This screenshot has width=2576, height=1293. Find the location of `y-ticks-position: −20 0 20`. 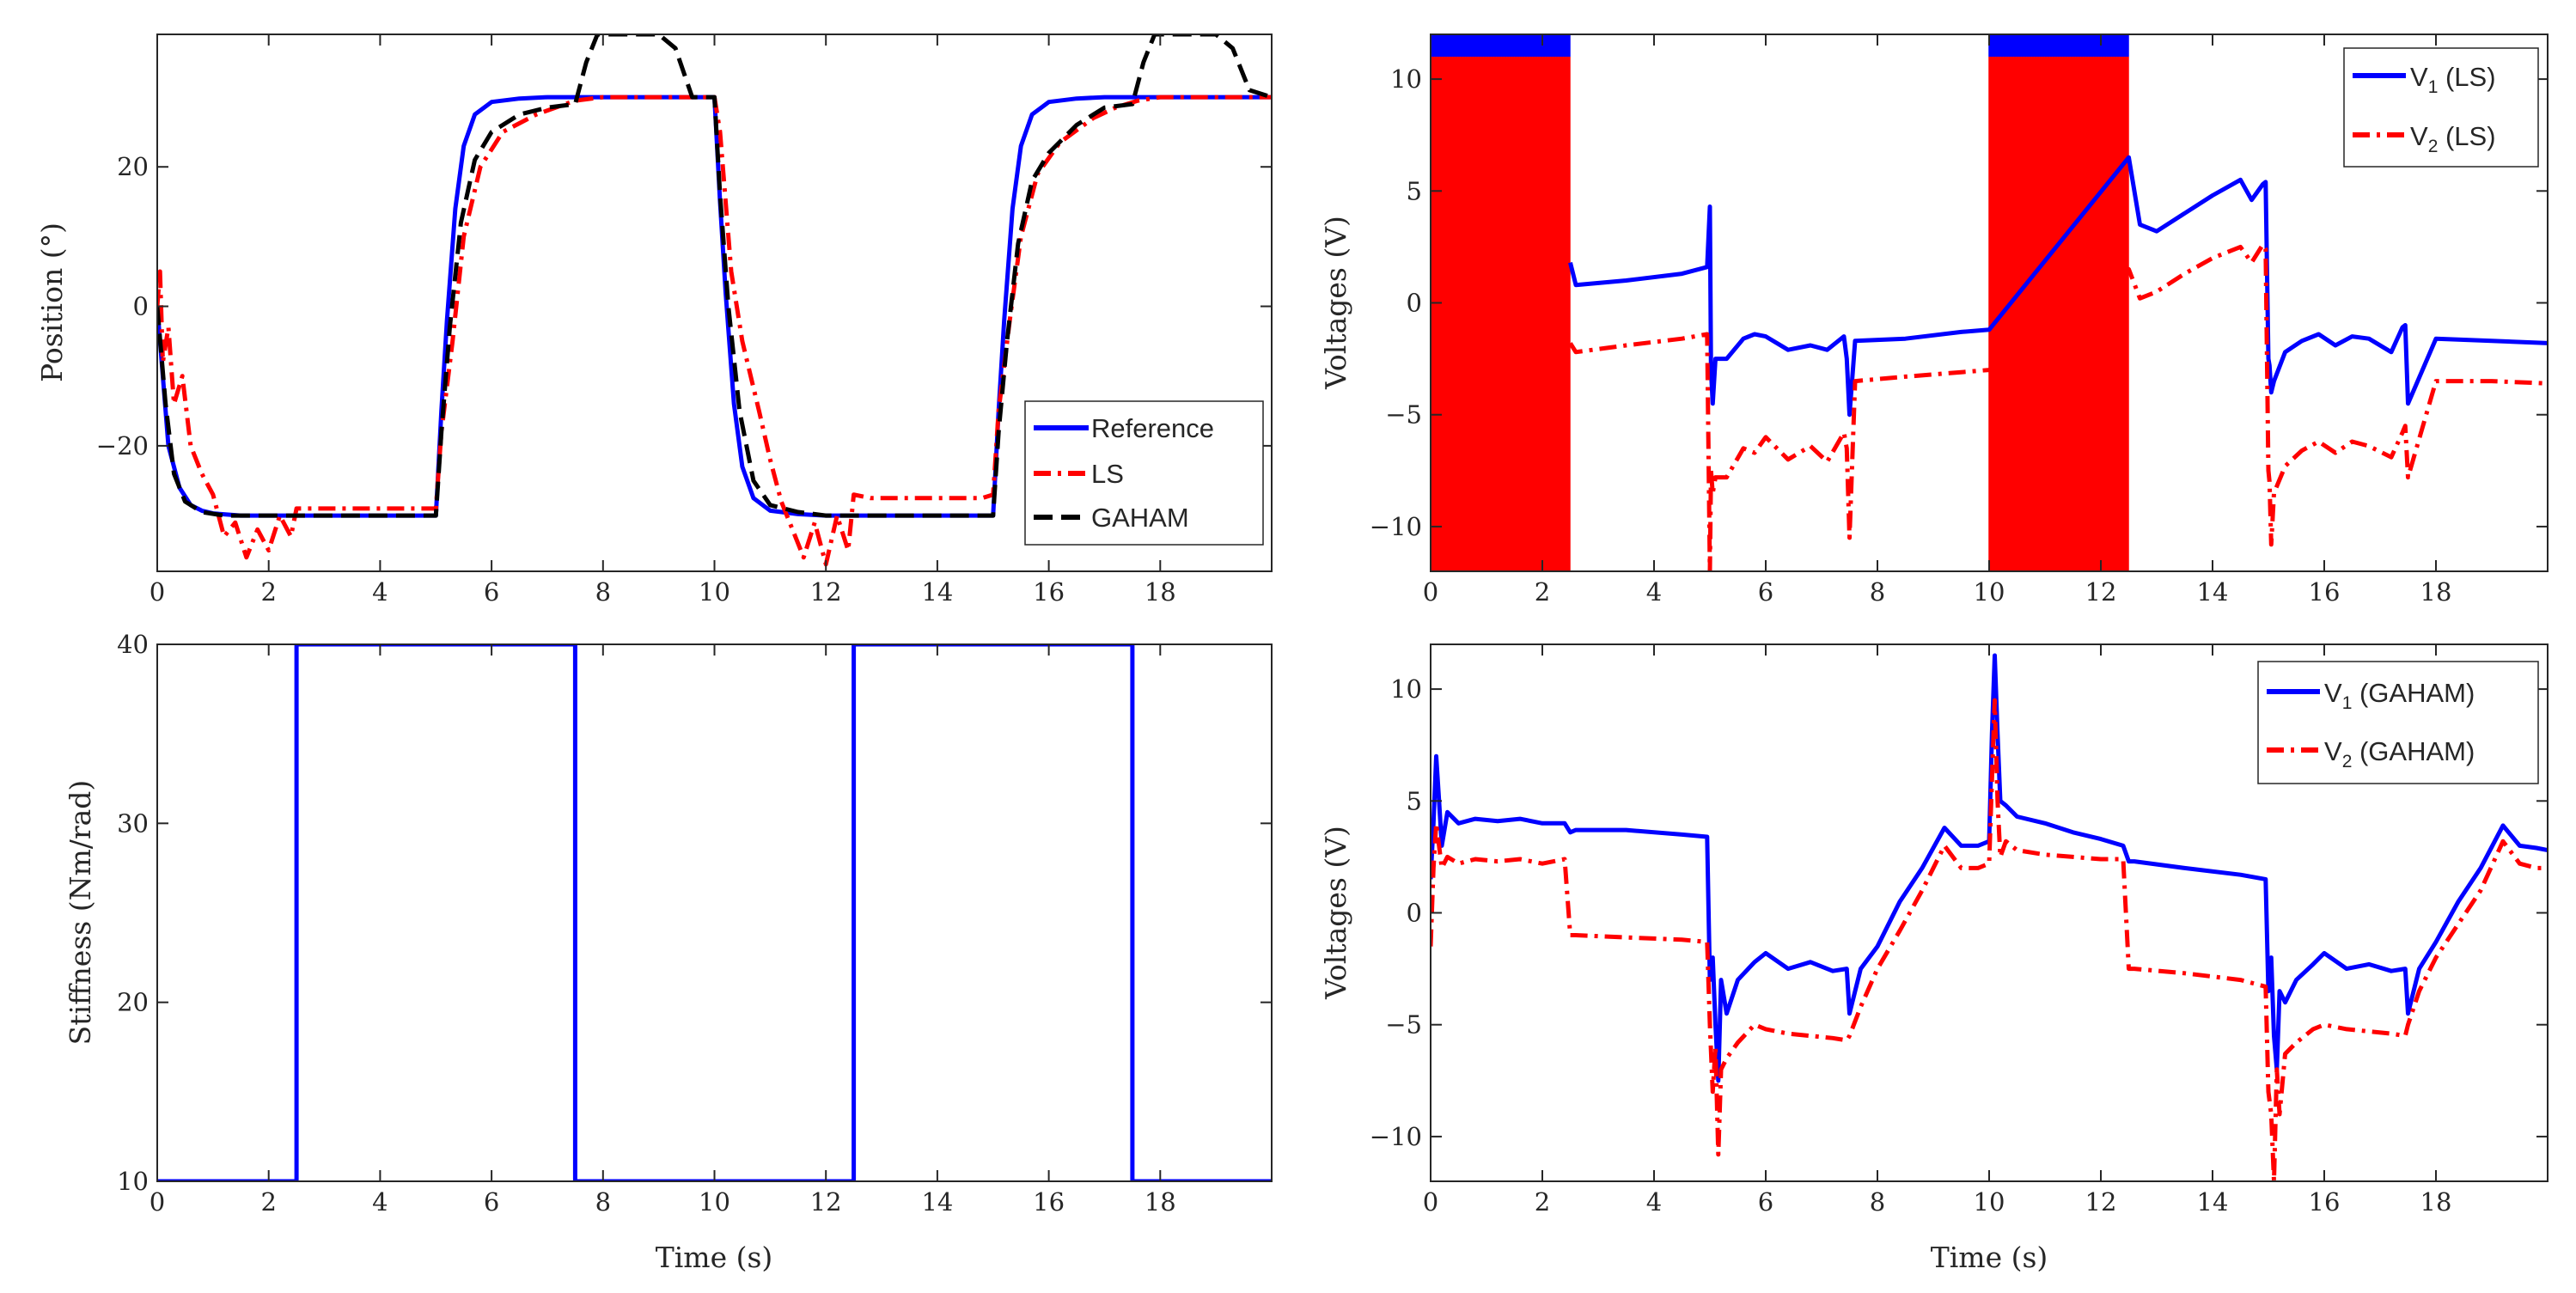

y-ticks-position: −20 0 20 is located at coordinates (684, 306).